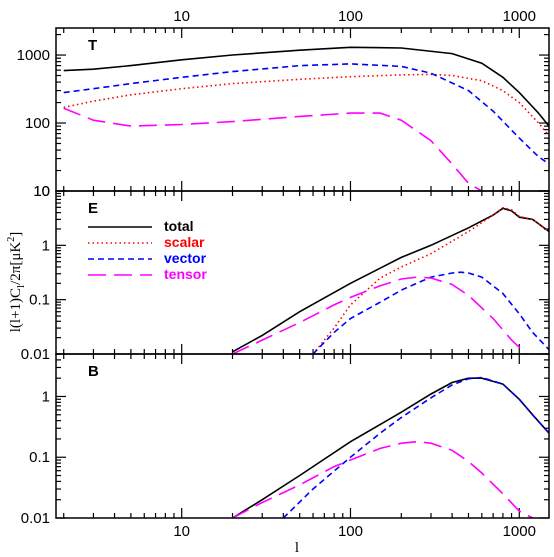 The height and width of the screenshot is (557, 554). I want to click on y-axis-label: l(l+1)Cl/2π[μK2], so click(16, 282).